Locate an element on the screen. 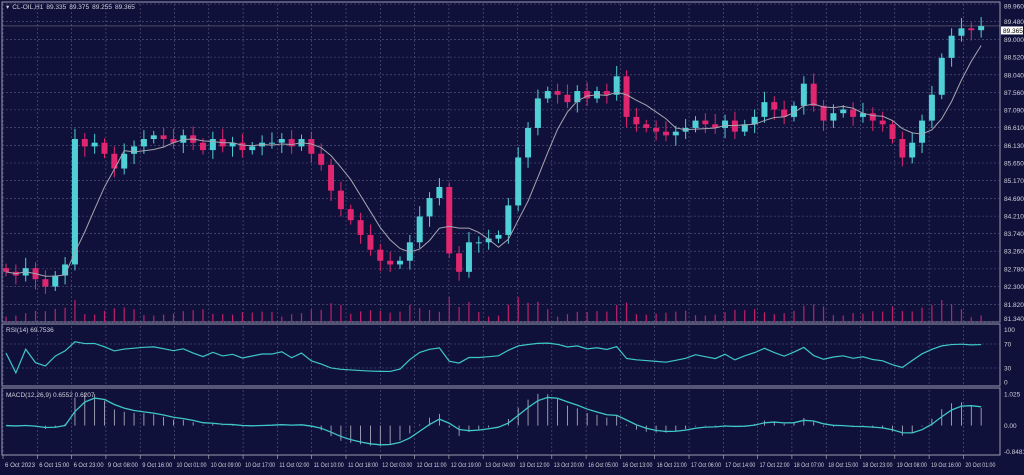 This screenshot has height=475, width=1024. price-tick-label: 84.210 is located at coordinates (1014, 217).